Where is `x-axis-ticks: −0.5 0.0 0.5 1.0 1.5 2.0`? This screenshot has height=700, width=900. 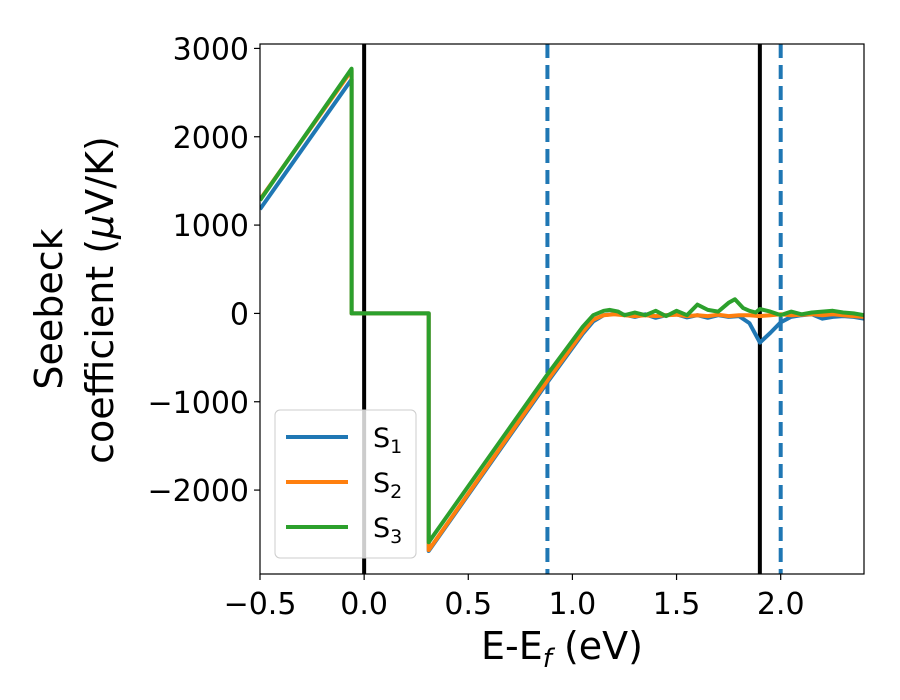 x-axis-ticks: −0.5 0.0 0.5 1.0 1.5 2.0 is located at coordinates (514, 598).